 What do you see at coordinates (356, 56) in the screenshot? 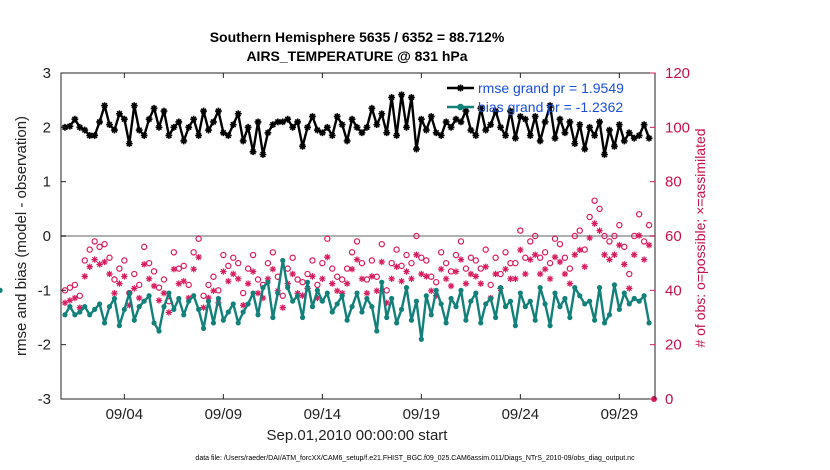
I see `chart-subtitle: AIRS_TEMPERATURE @ 831 hPa` at bounding box center [356, 56].